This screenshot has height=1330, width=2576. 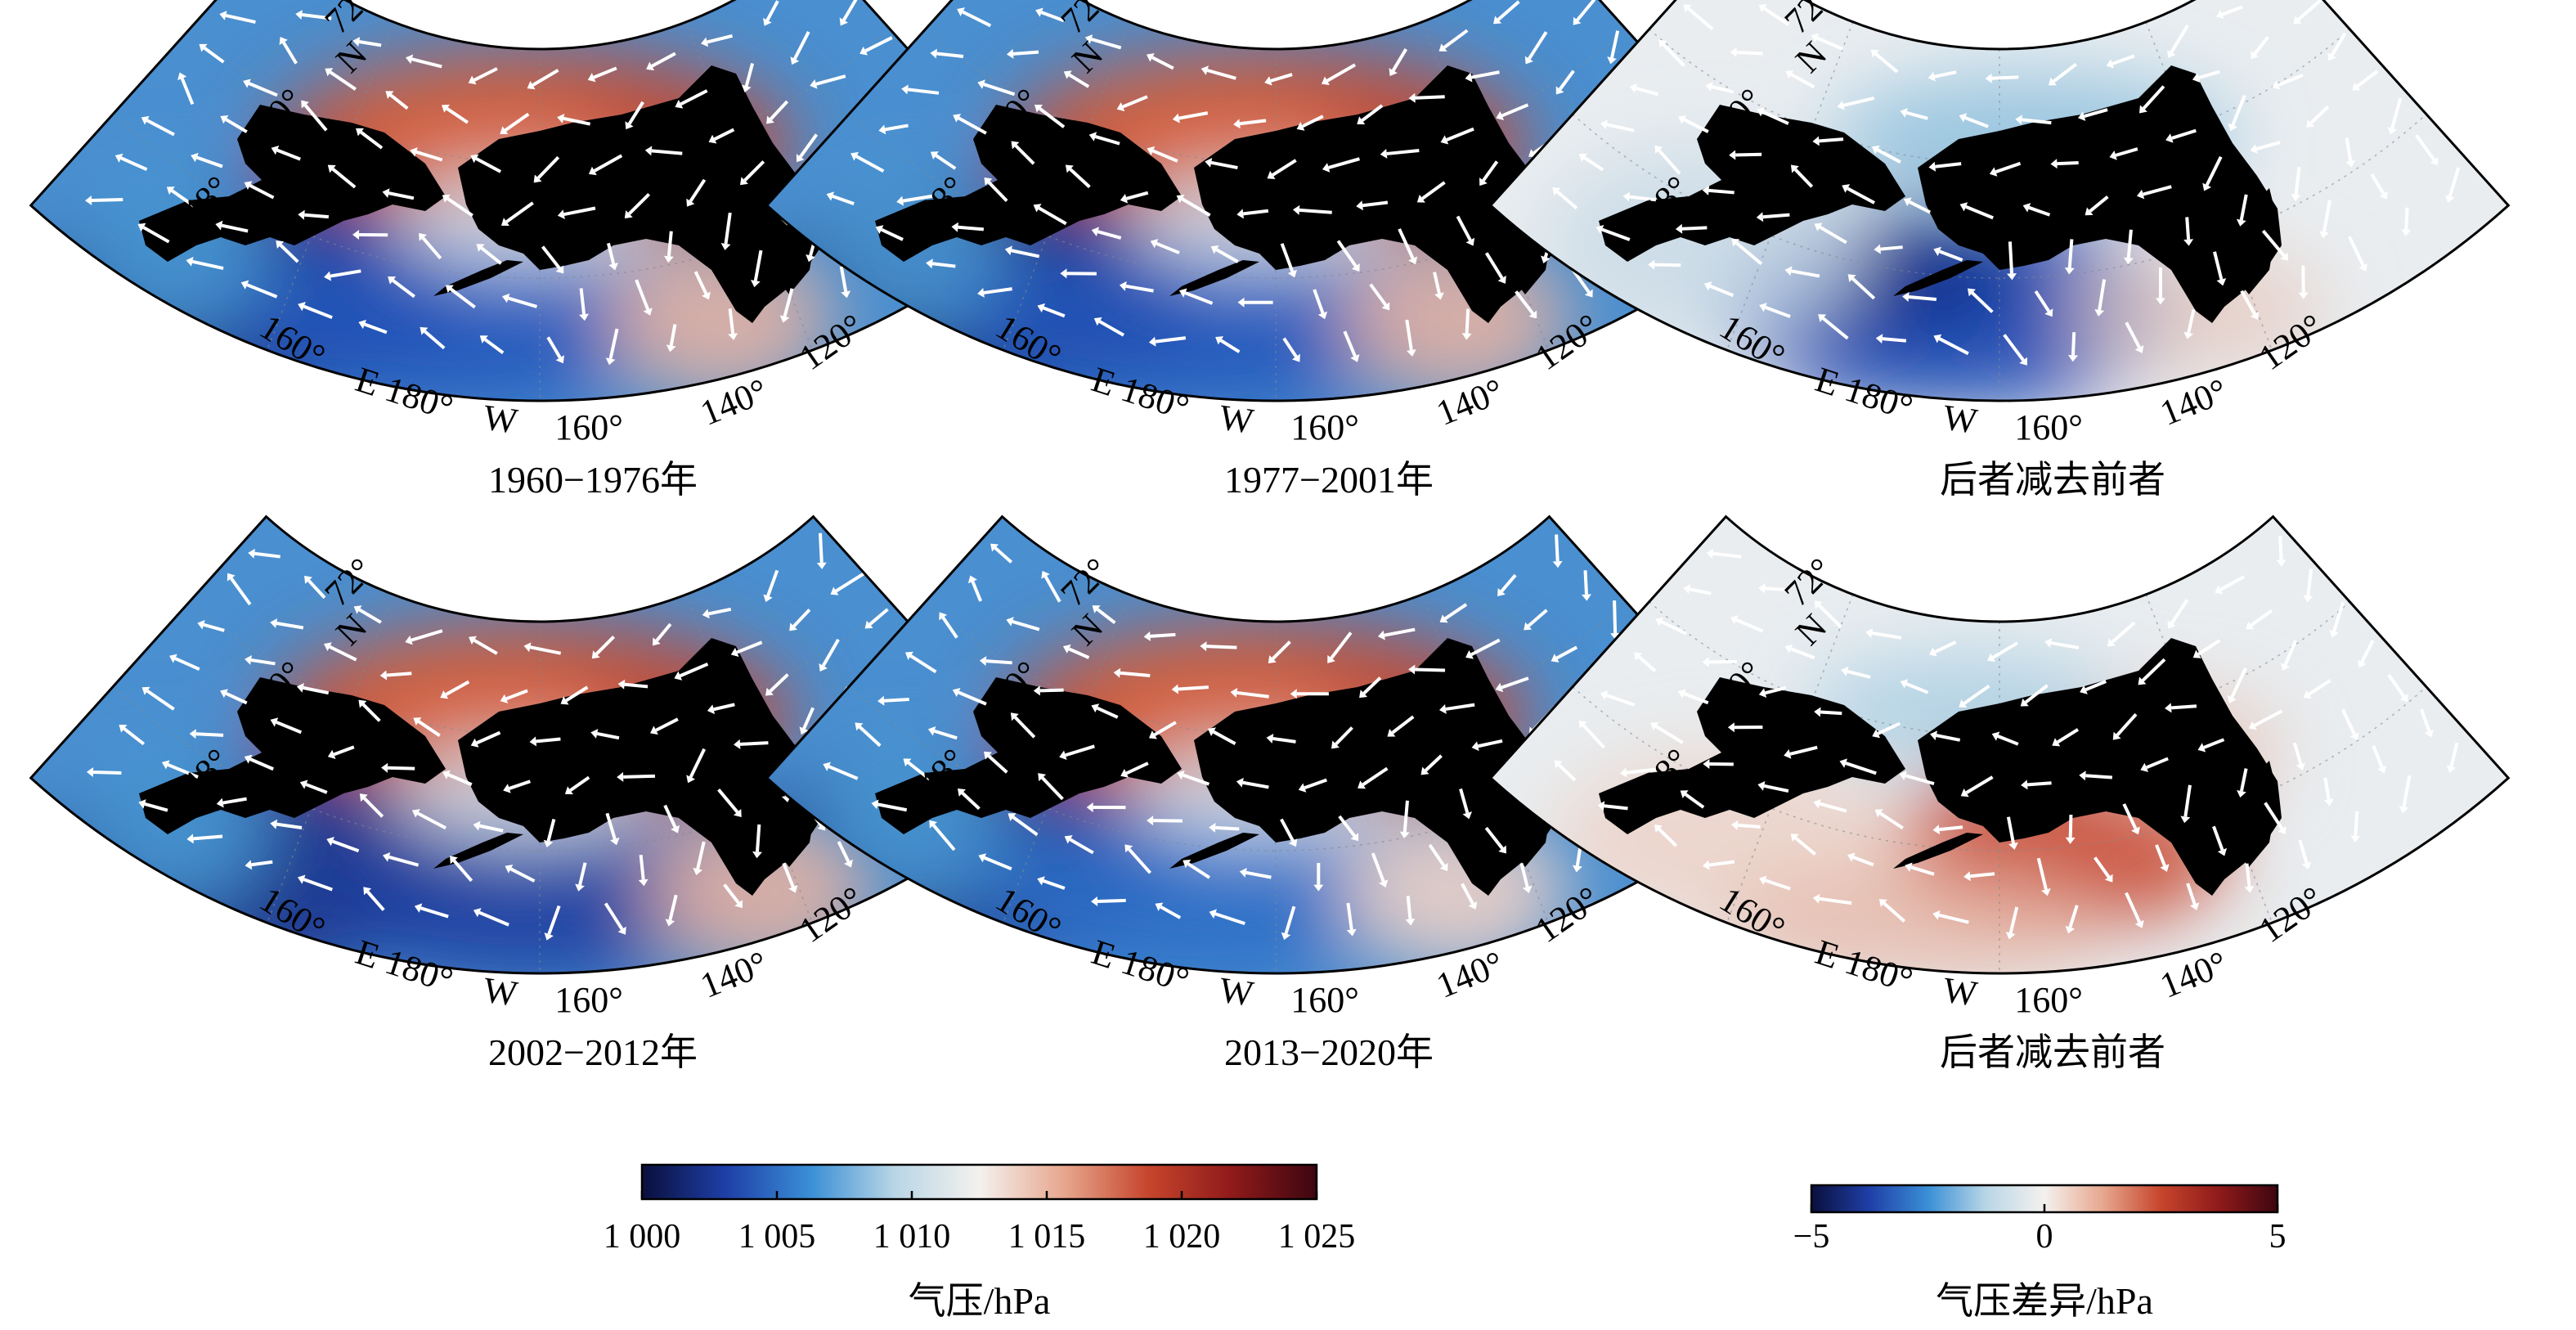 What do you see at coordinates (1317, 1237) in the screenshot?
I see `colorbar-tick-label-6: 1 025` at bounding box center [1317, 1237].